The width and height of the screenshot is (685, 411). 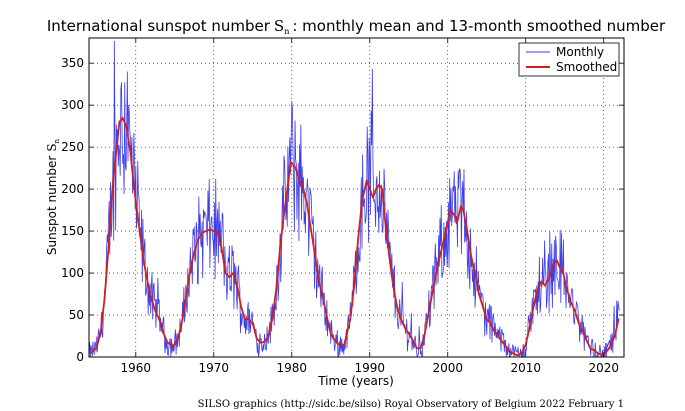 I want to click on legend: Monthly Smoothed, so click(x=569, y=59).